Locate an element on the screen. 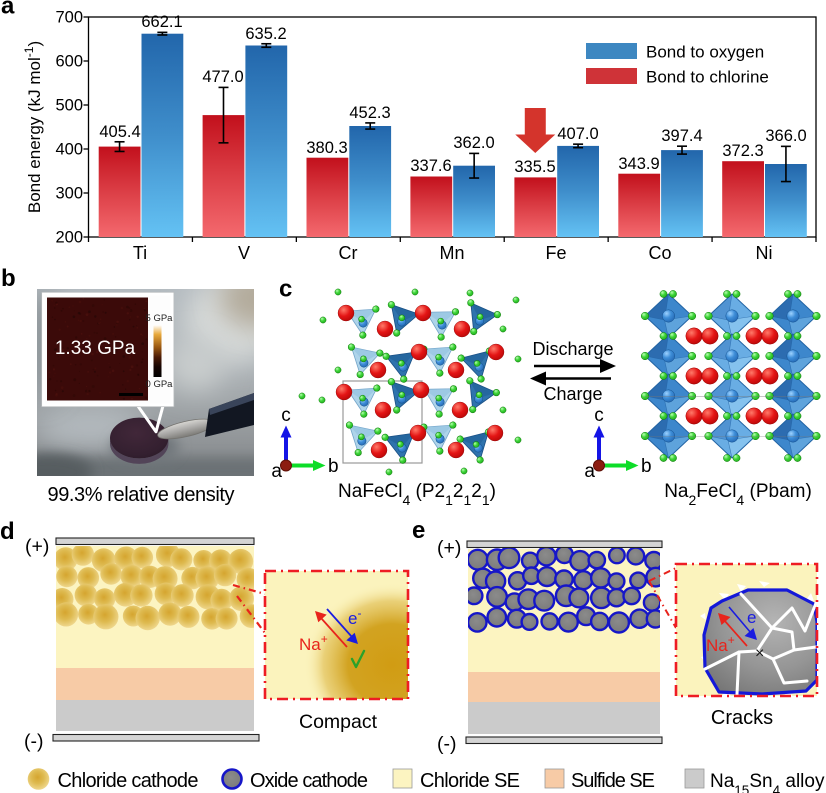 The image size is (826, 793). svg-text: Cr is located at coordinates (348, 253).